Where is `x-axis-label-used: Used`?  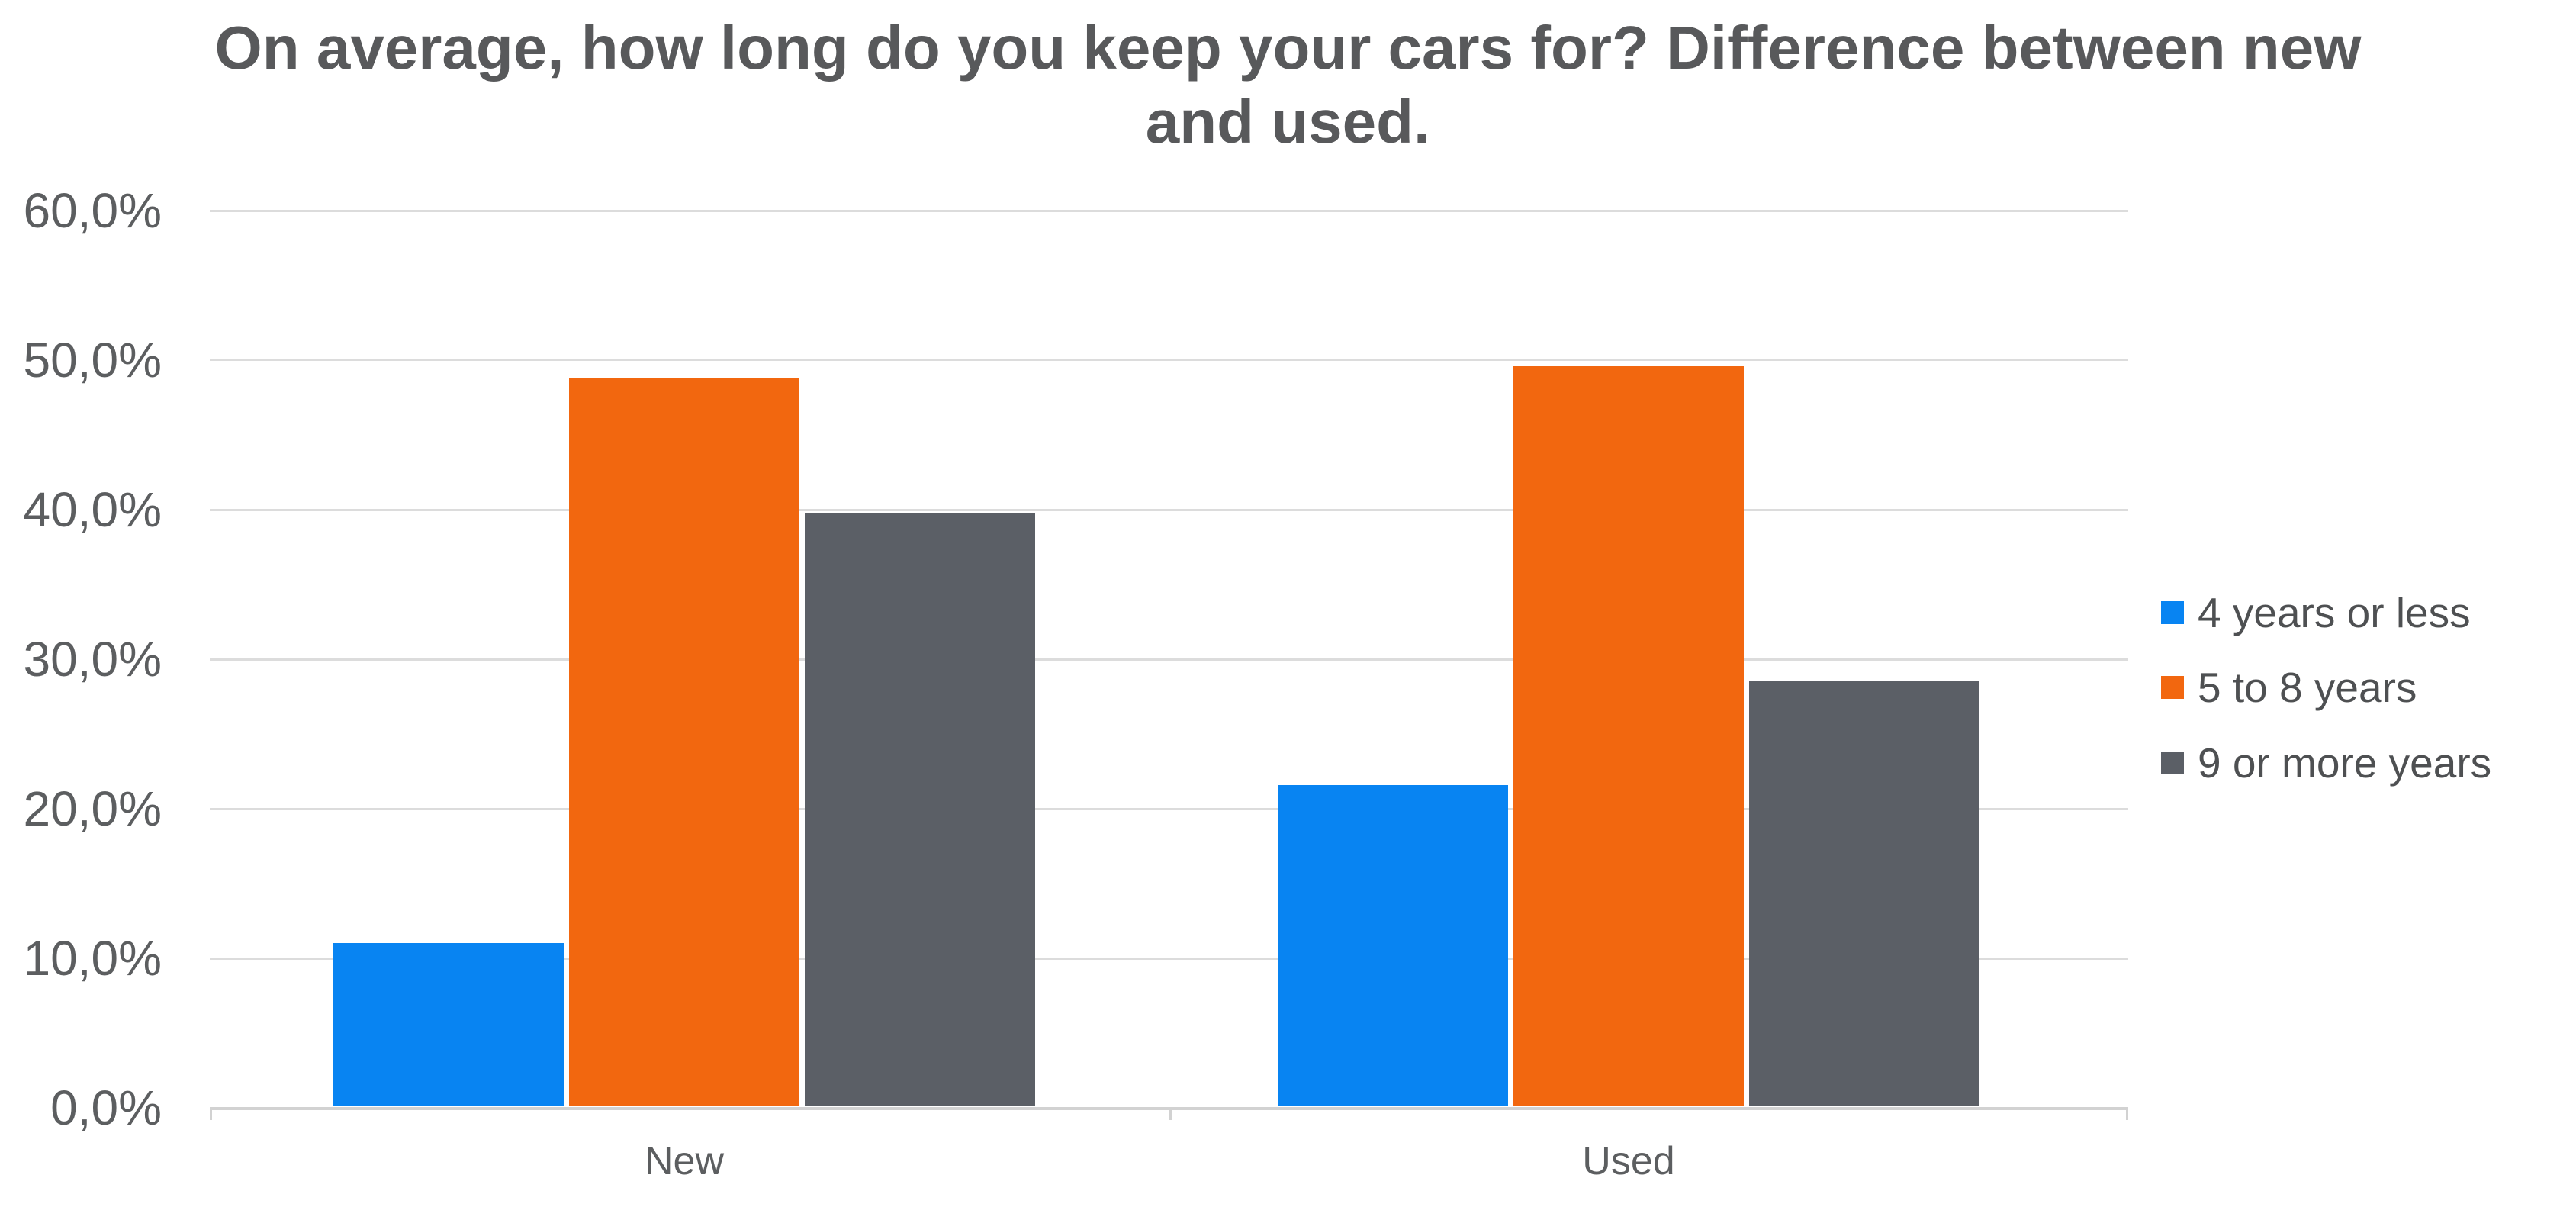 x-axis-label-used: Used is located at coordinates (1629, 1161).